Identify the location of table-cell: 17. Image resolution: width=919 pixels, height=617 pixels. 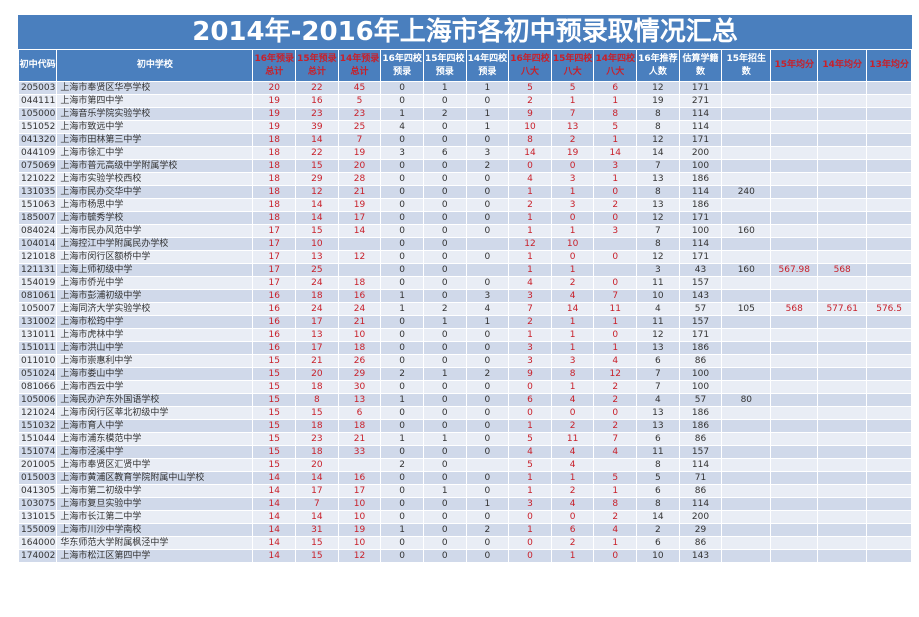
(359, 218).